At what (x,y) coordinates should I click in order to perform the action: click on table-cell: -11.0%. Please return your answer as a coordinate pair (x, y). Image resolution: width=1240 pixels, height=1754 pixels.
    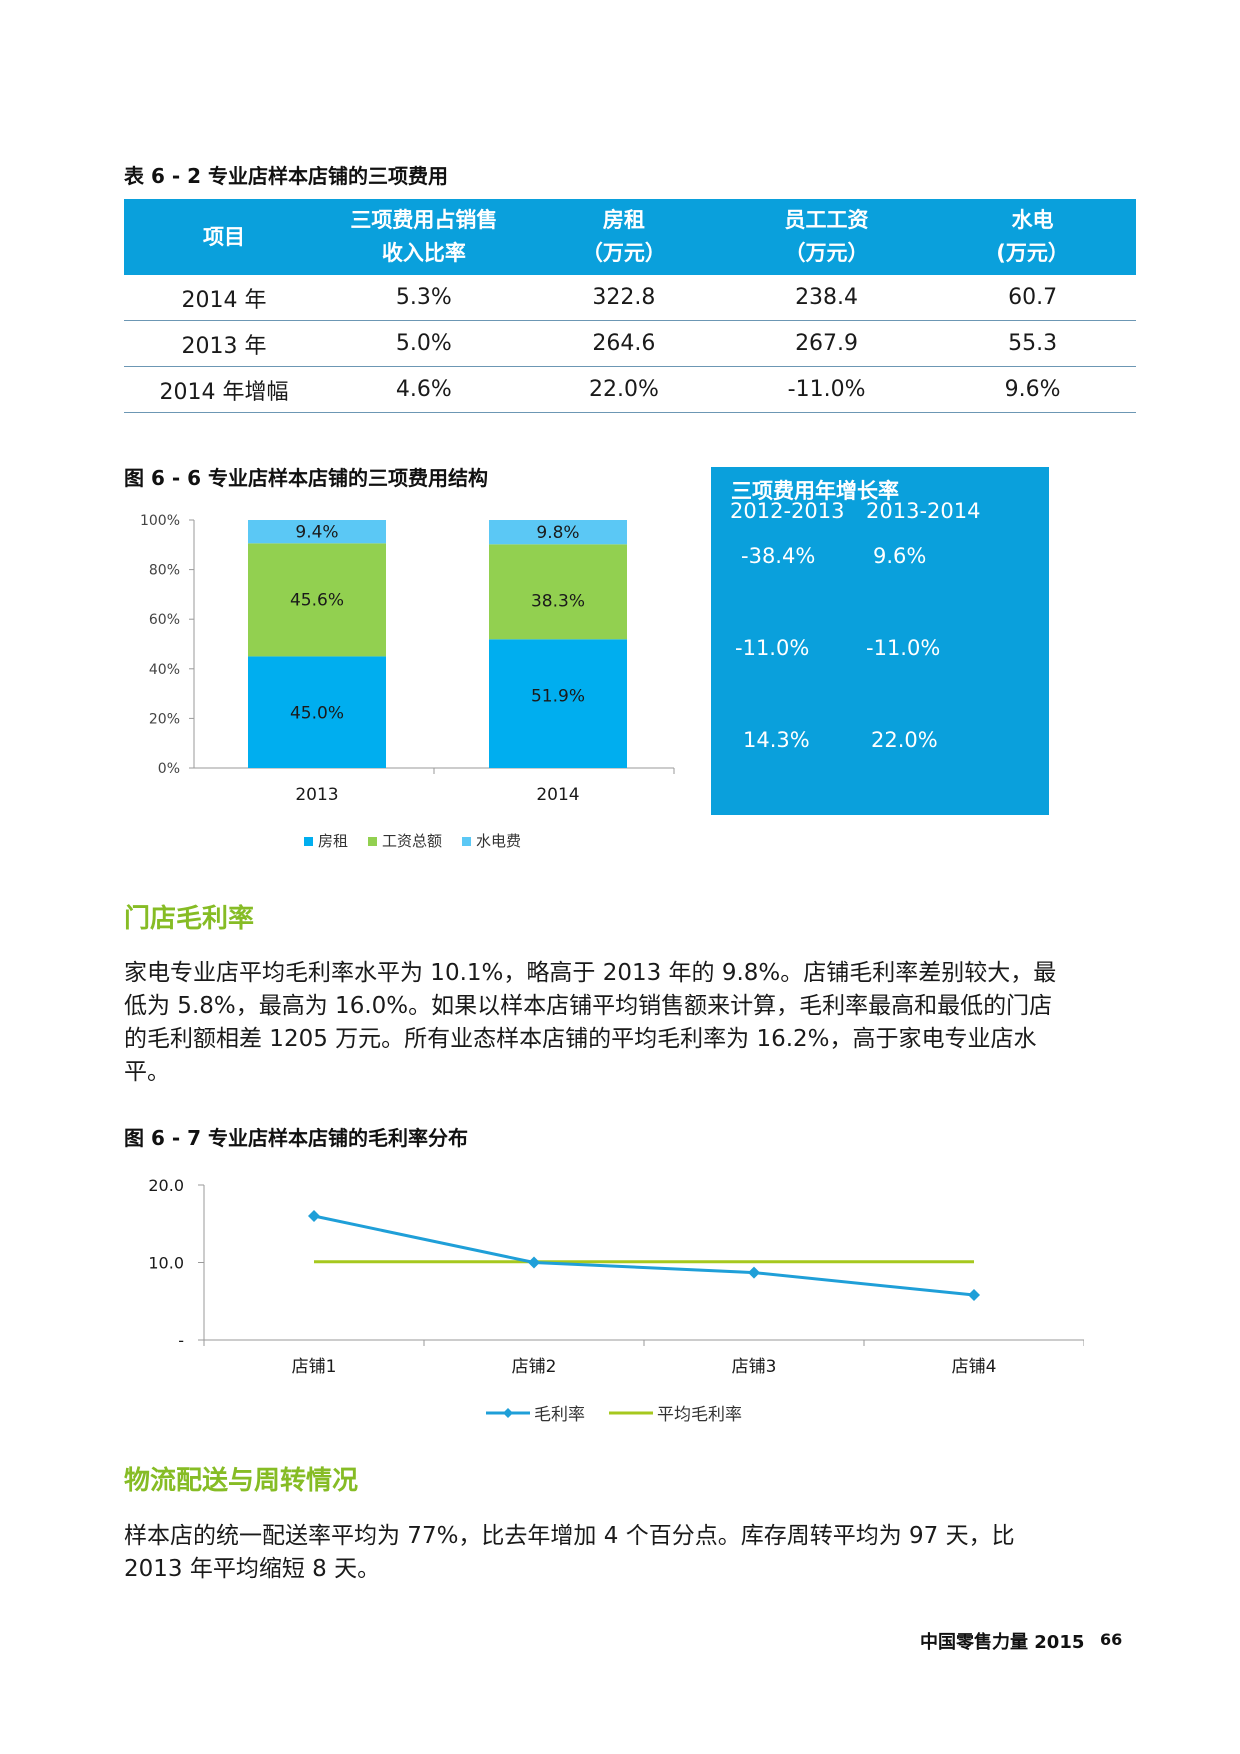
    Looking at the image, I should click on (826, 389).